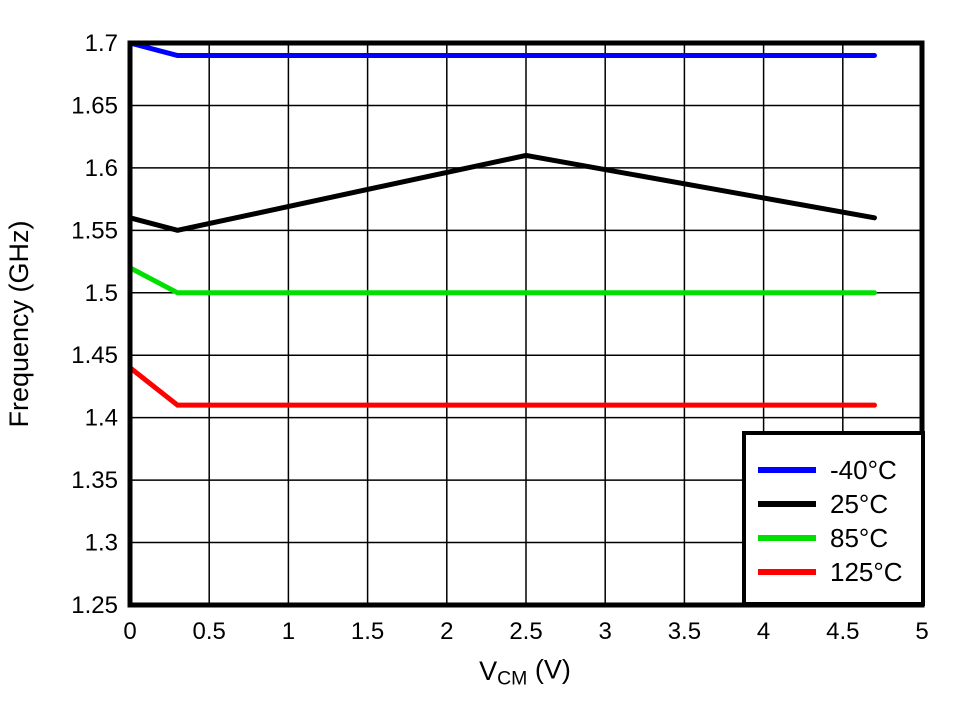 The image size is (956, 706). Describe the element at coordinates (101, 43) in the screenshot. I see `y-tick-label: 1.7` at that location.